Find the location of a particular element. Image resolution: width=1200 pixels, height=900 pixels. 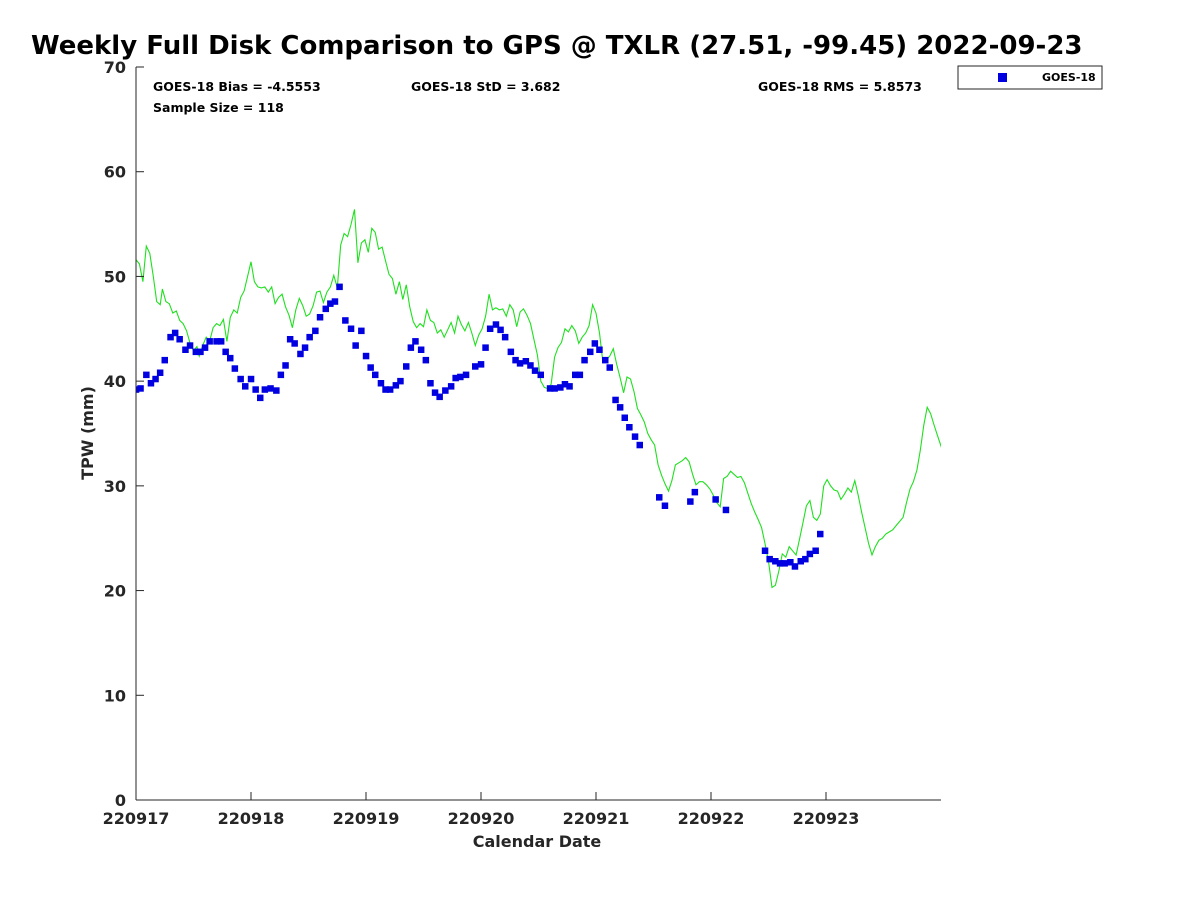

legend: GOES-18 is located at coordinates (1030, 77).